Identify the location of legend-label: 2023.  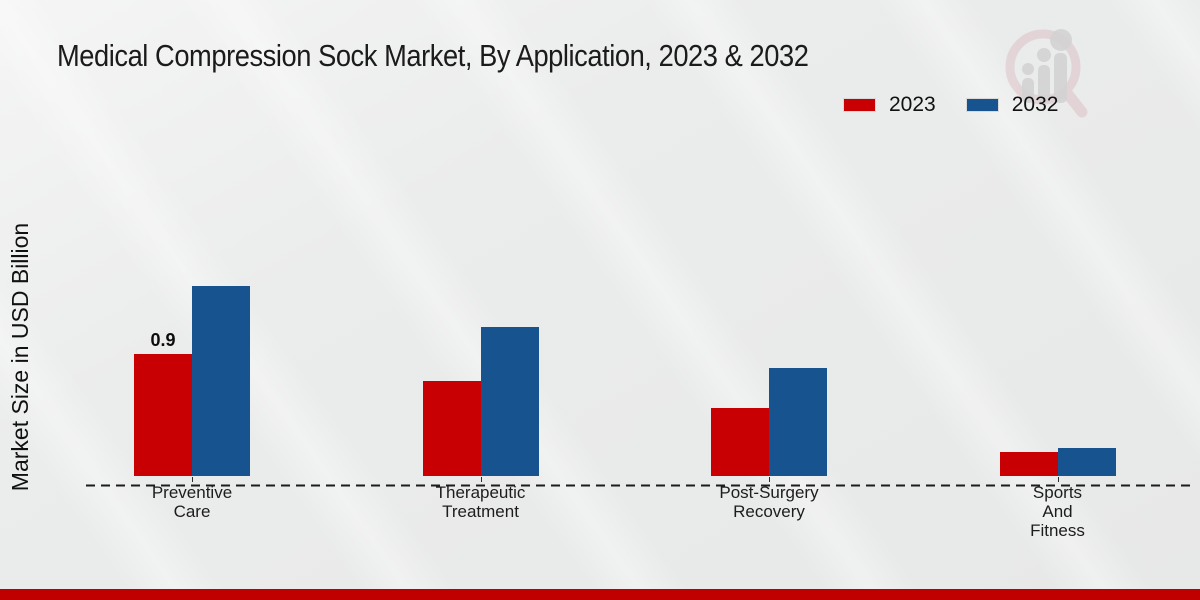
(912, 104).